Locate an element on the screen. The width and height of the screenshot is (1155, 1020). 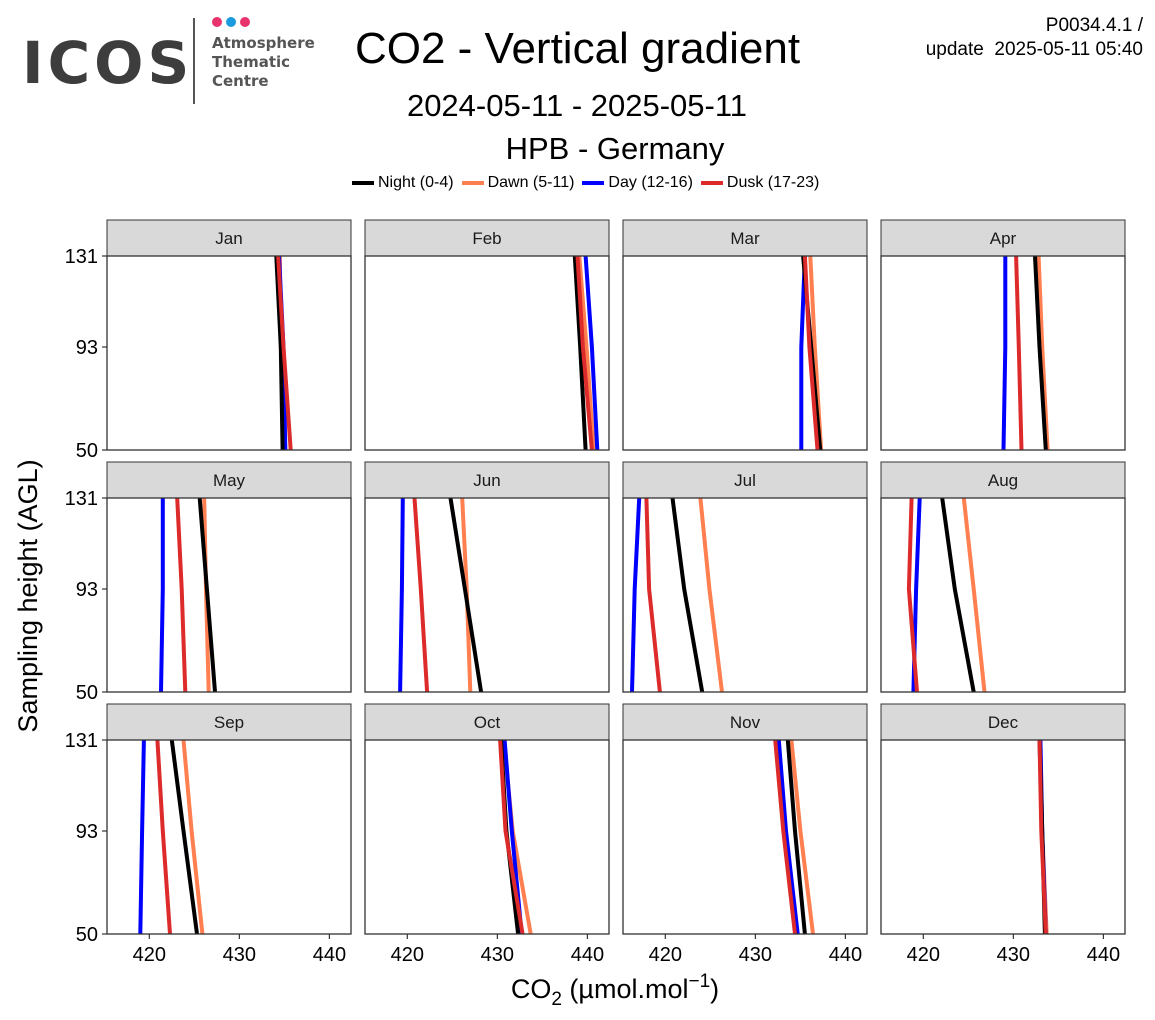
facet-label: Sep is located at coordinates (229, 722).